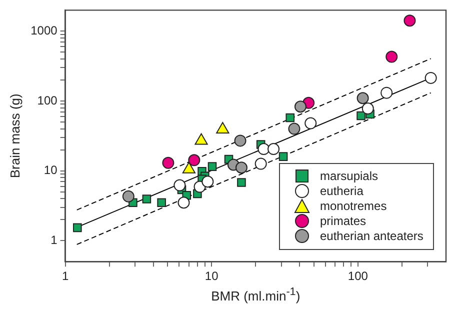 The height and width of the screenshot is (325, 454). What do you see at coordinates (372, 236) in the screenshot?
I see `legend-label: eutherian anteaters` at bounding box center [372, 236].